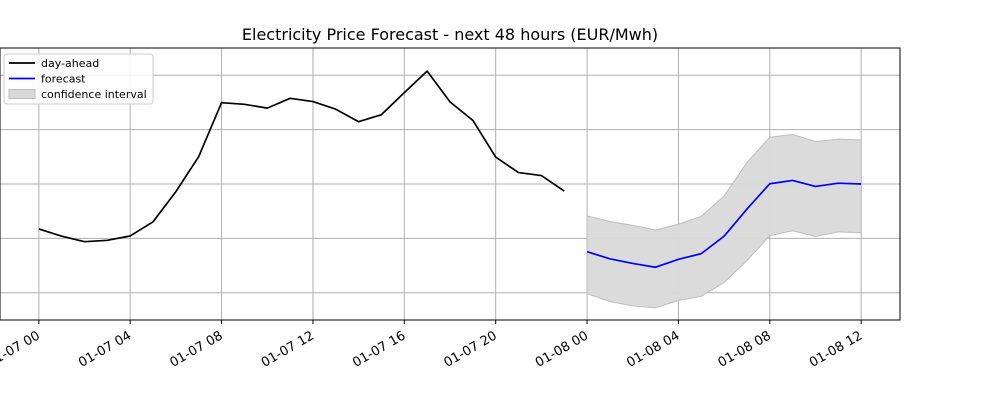  I want to click on confidence-interval-band, so click(724, 221).